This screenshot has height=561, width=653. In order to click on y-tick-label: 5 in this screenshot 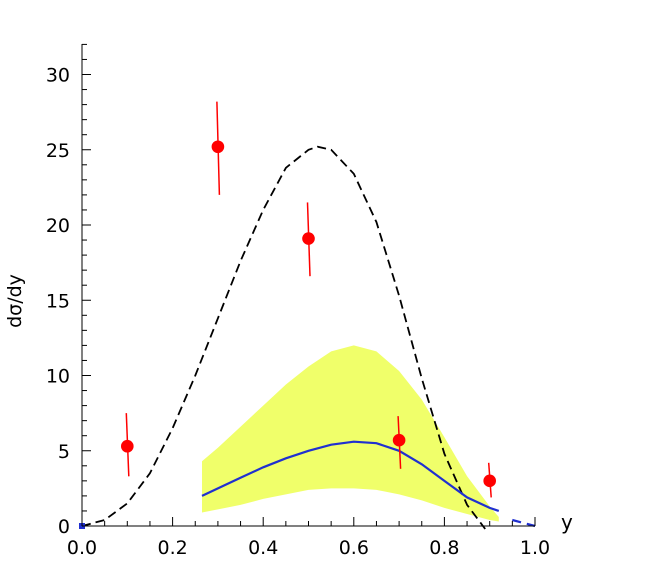, I will do `click(64, 452)`.